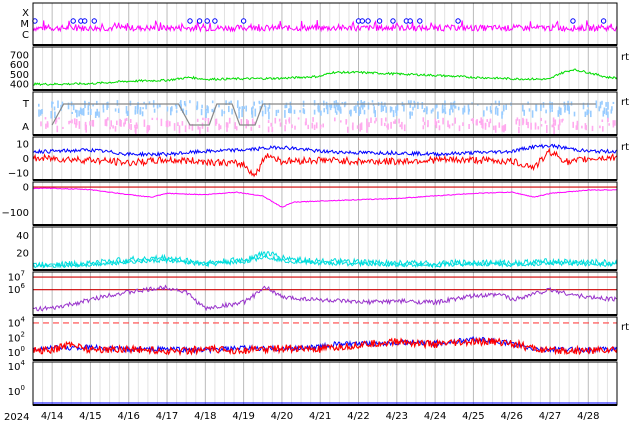  Describe the element at coordinates (19, 75) in the screenshot. I see `y-tick-label: 500` at that location.